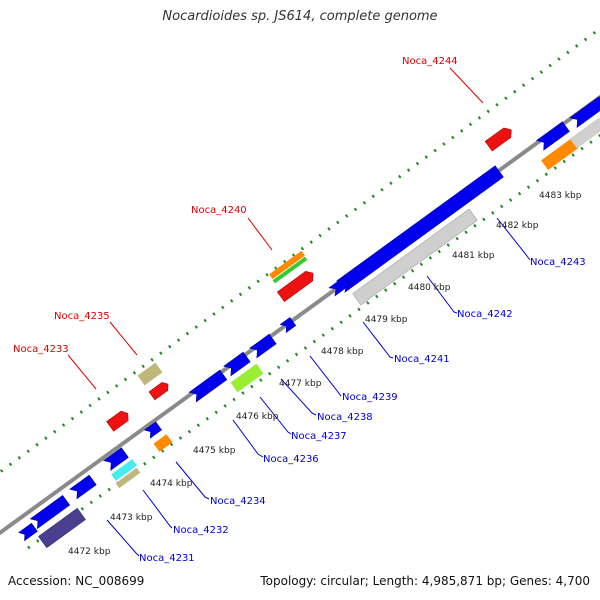 The height and width of the screenshot is (600, 600). What do you see at coordinates (517, 226) in the screenshot?
I see `scale-label-4482: 4482 kbp` at bounding box center [517, 226].